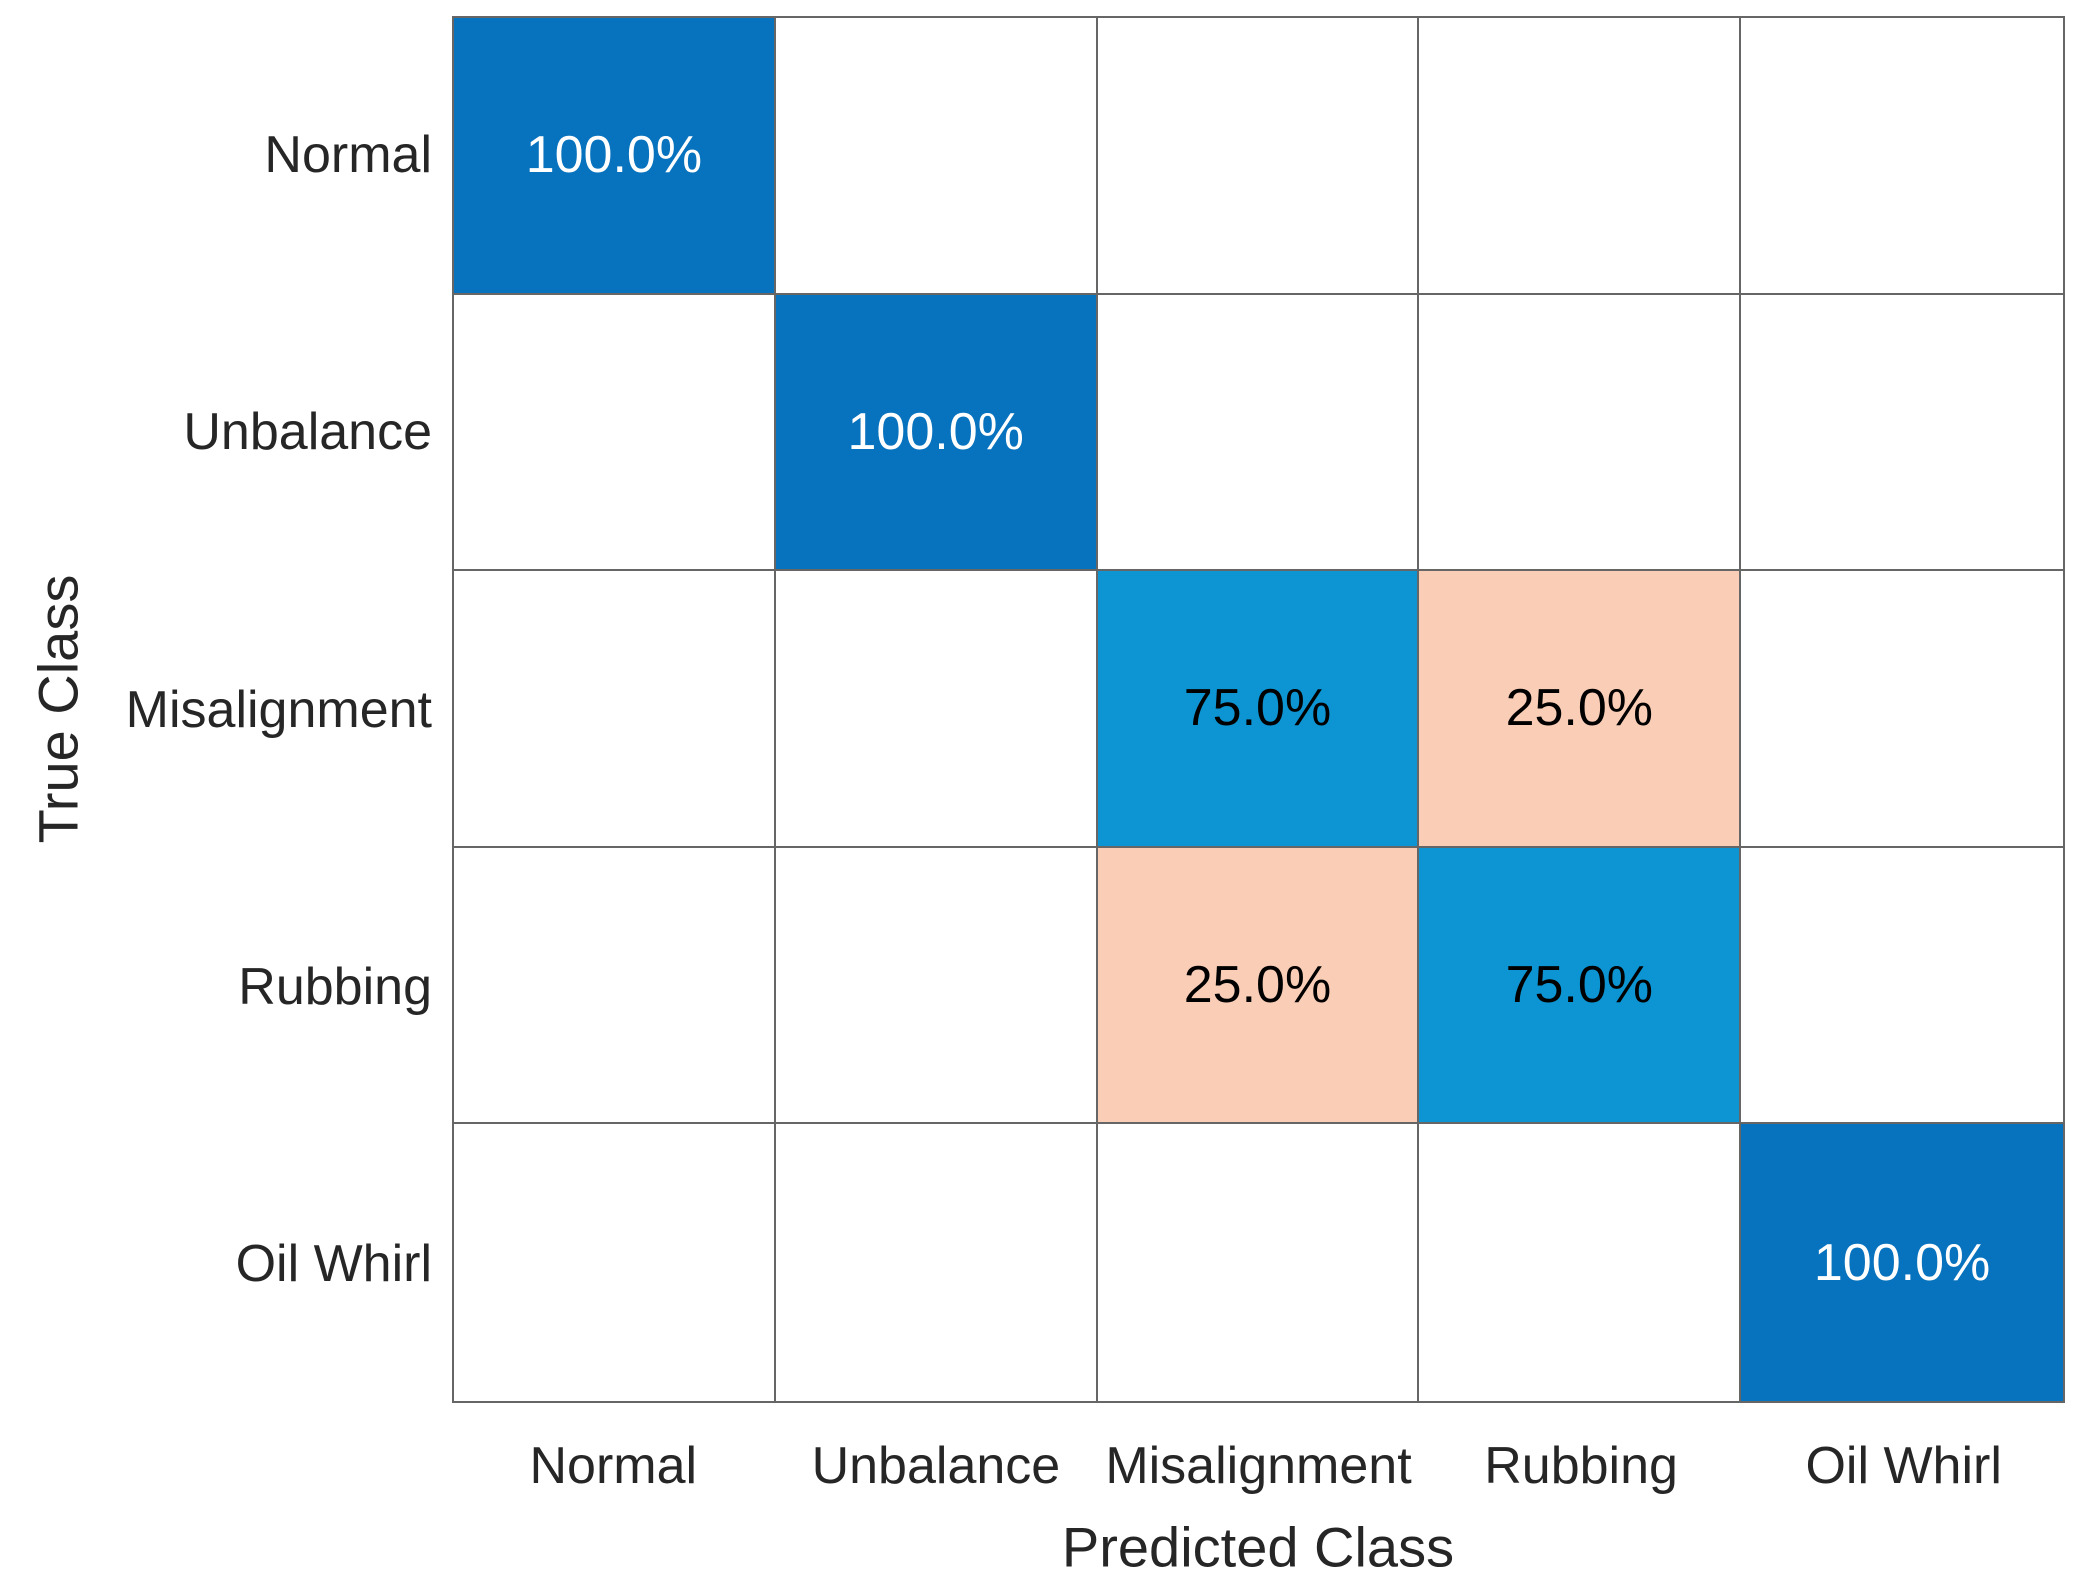  What do you see at coordinates (335, 986) in the screenshot?
I see `y-tick-label: Rubbing` at bounding box center [335, 986].